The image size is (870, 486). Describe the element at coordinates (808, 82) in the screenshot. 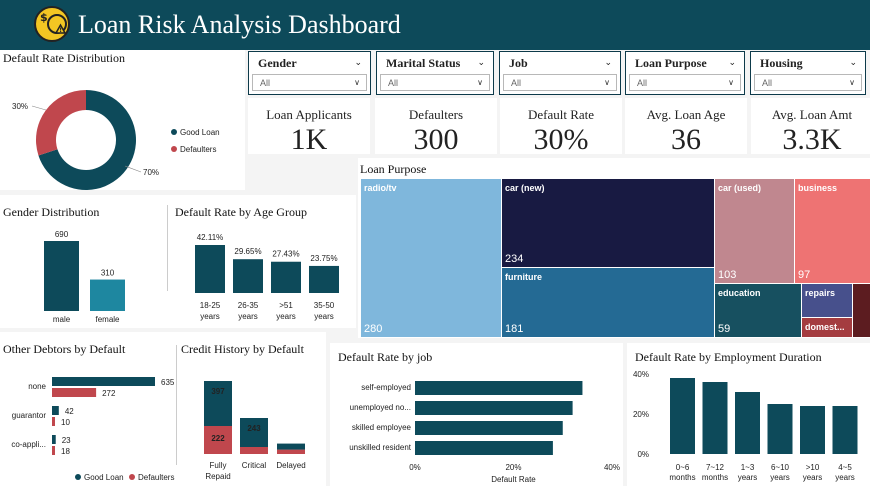

I see `housing-dropdown: All ∨` at that location.